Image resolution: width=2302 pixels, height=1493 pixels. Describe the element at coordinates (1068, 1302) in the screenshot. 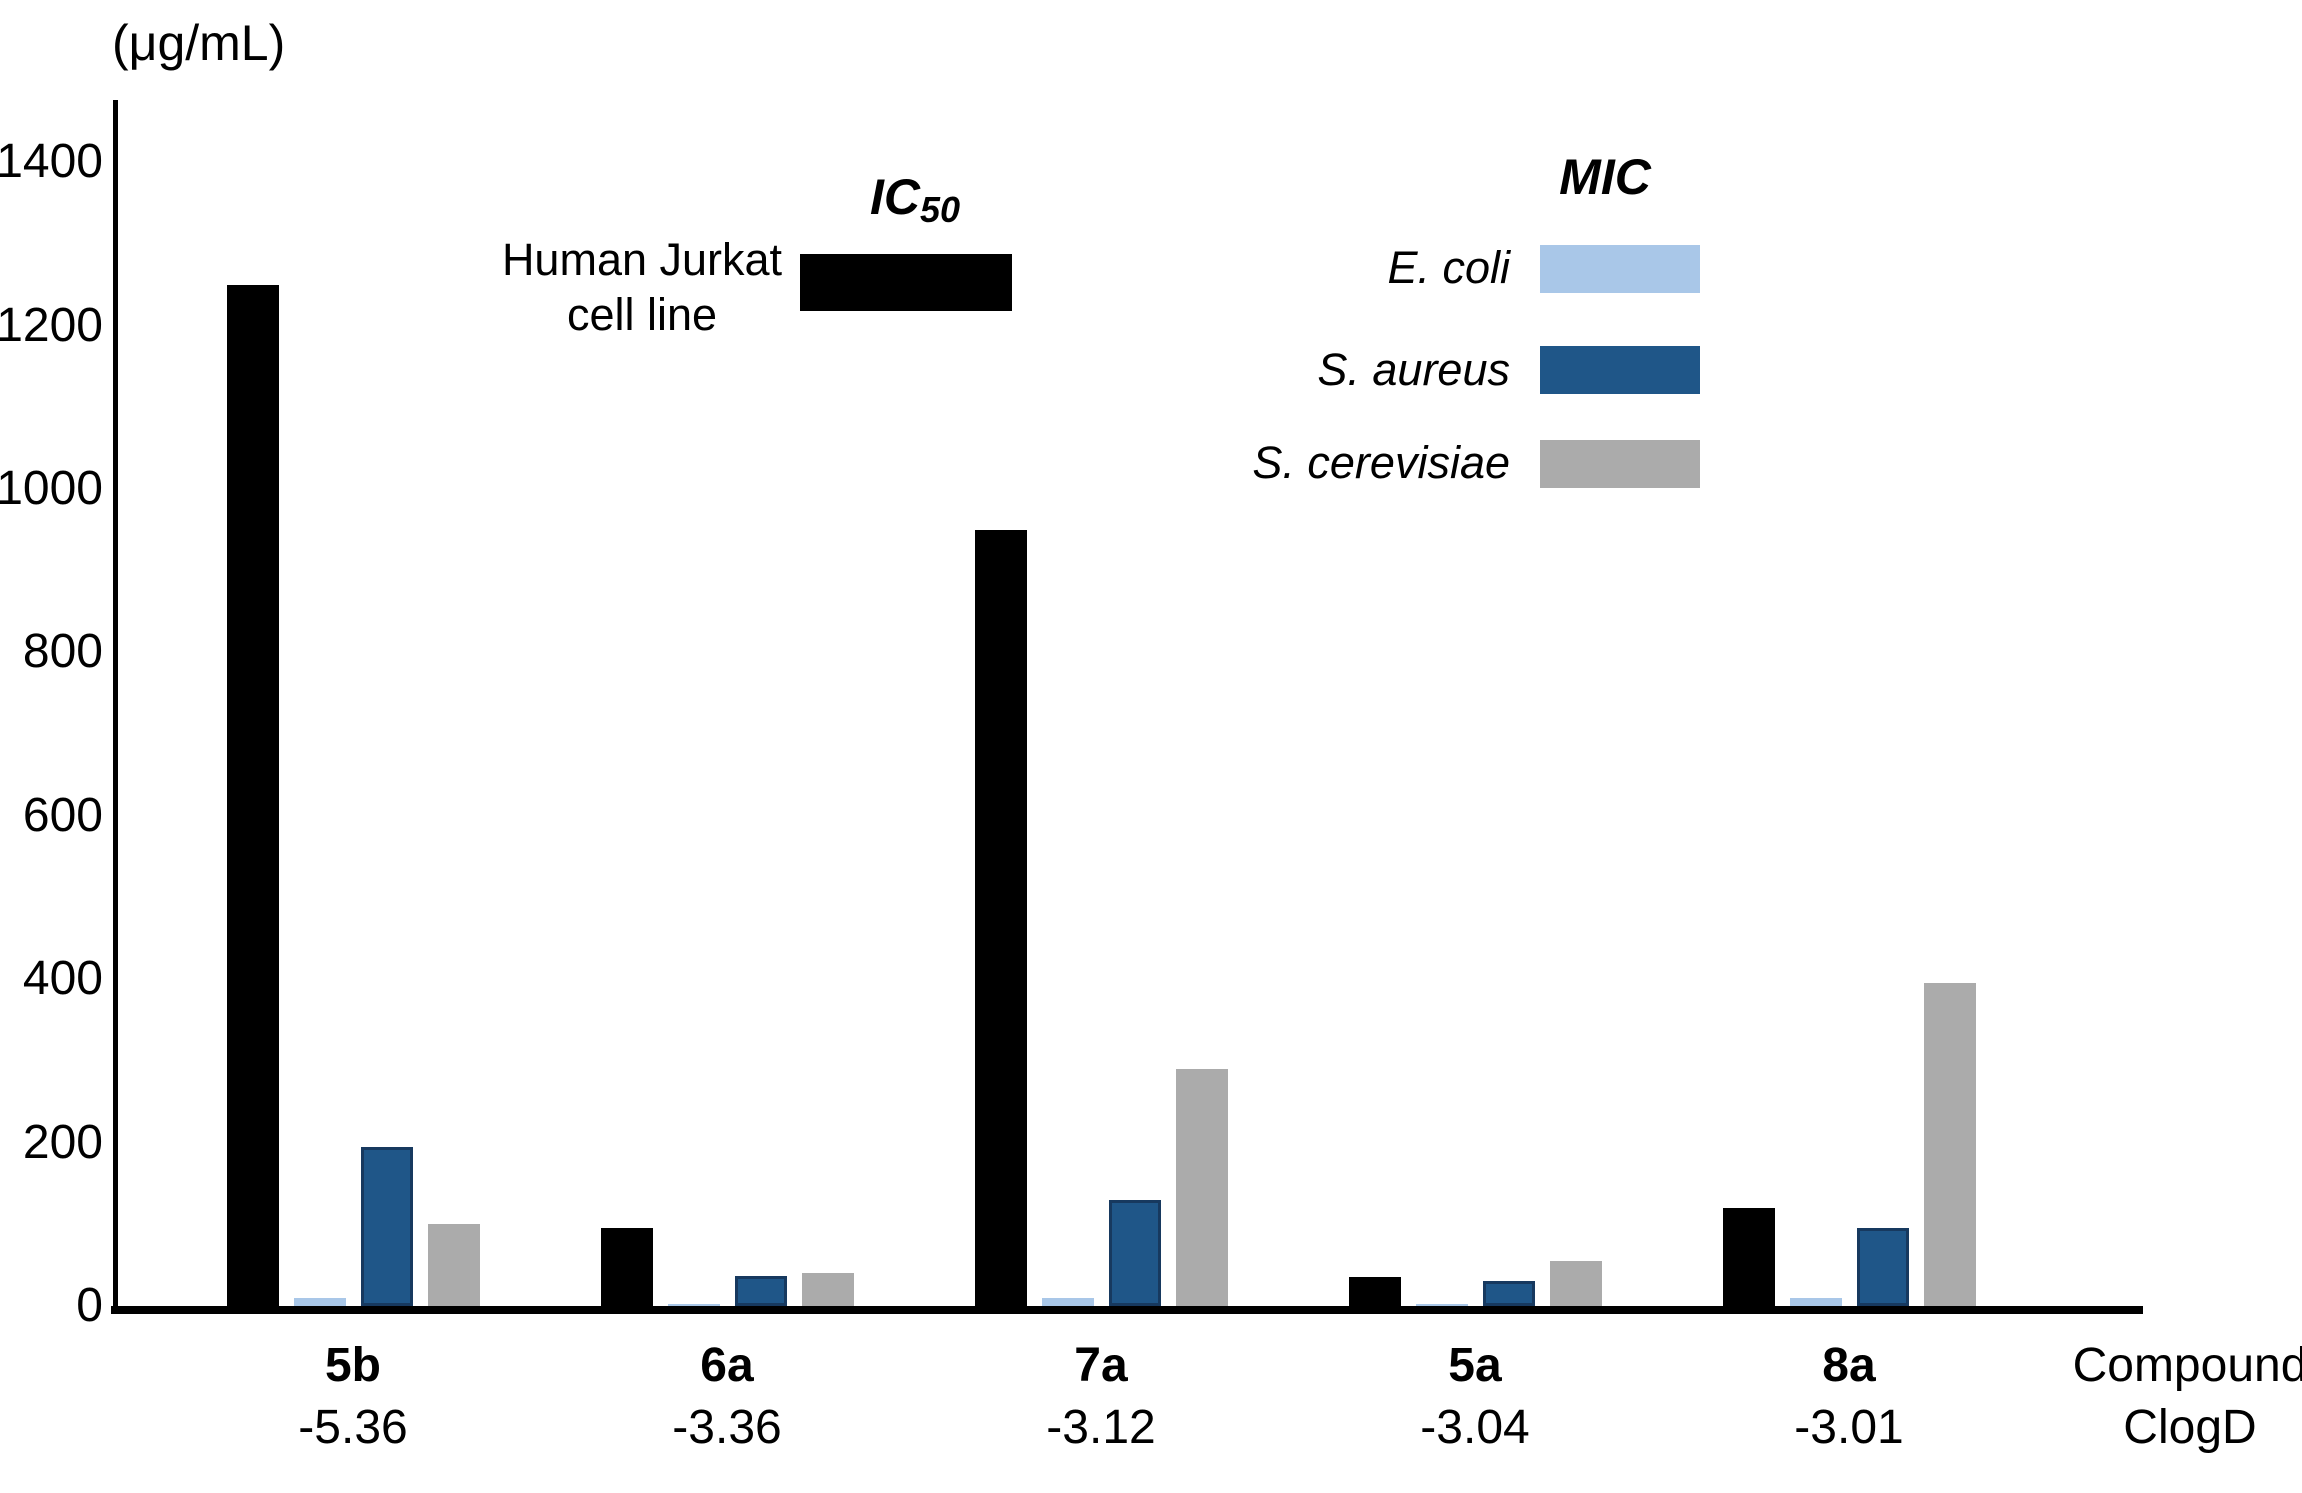

I see `bar-mic-e-coli-7a` at that location.